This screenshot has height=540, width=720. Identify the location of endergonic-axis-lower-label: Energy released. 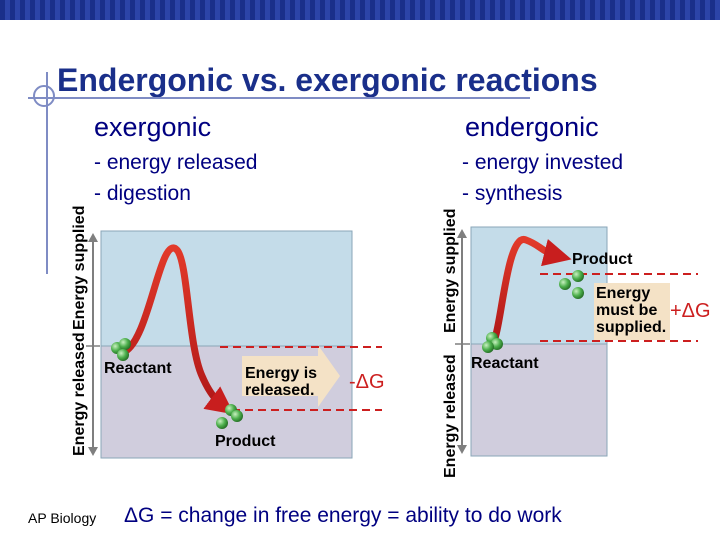
(450, 416).